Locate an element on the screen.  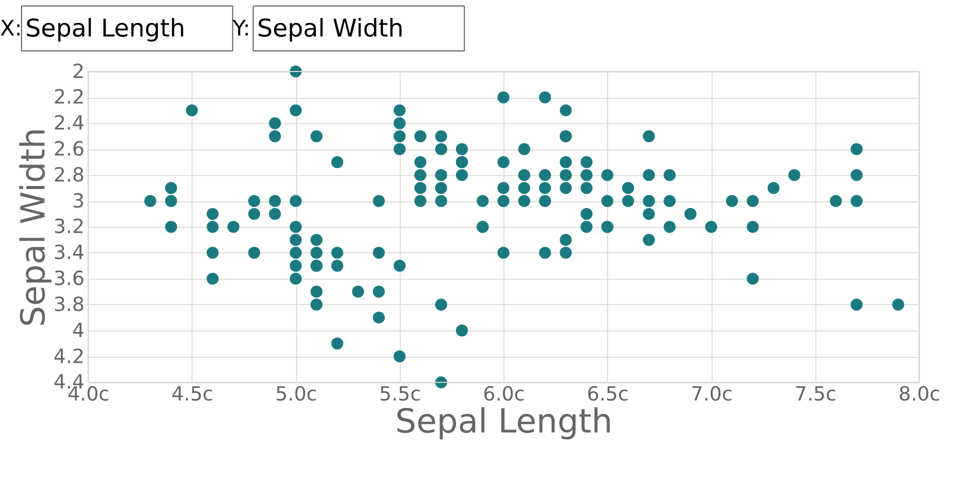
y-tick-label: 3.2 is located at coordinates (69, 226).